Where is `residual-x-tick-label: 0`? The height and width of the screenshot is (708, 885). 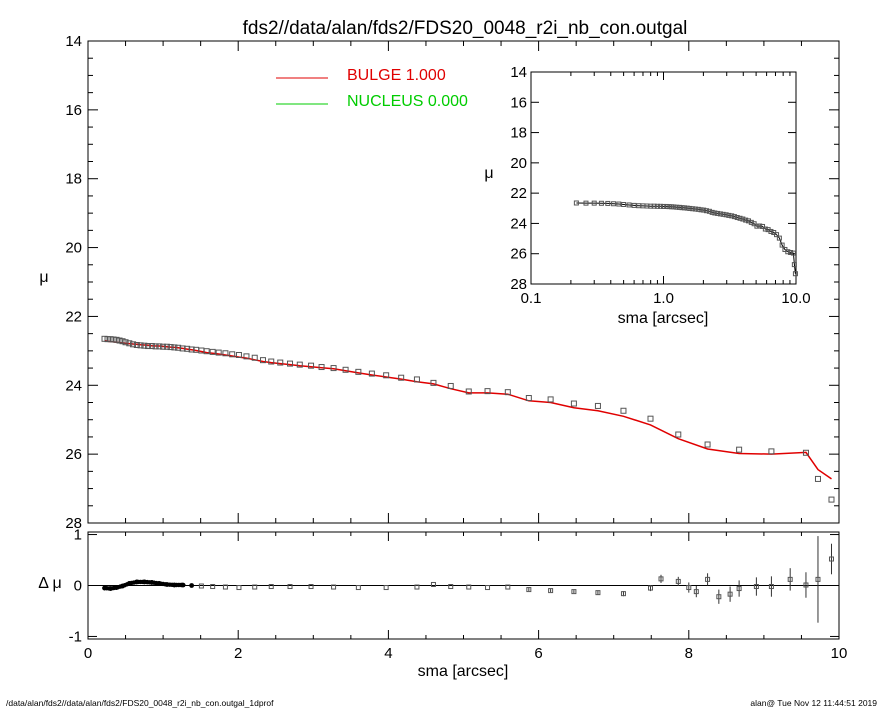
residual-x-tick-label: 0 is located at coordinates (88, 653).